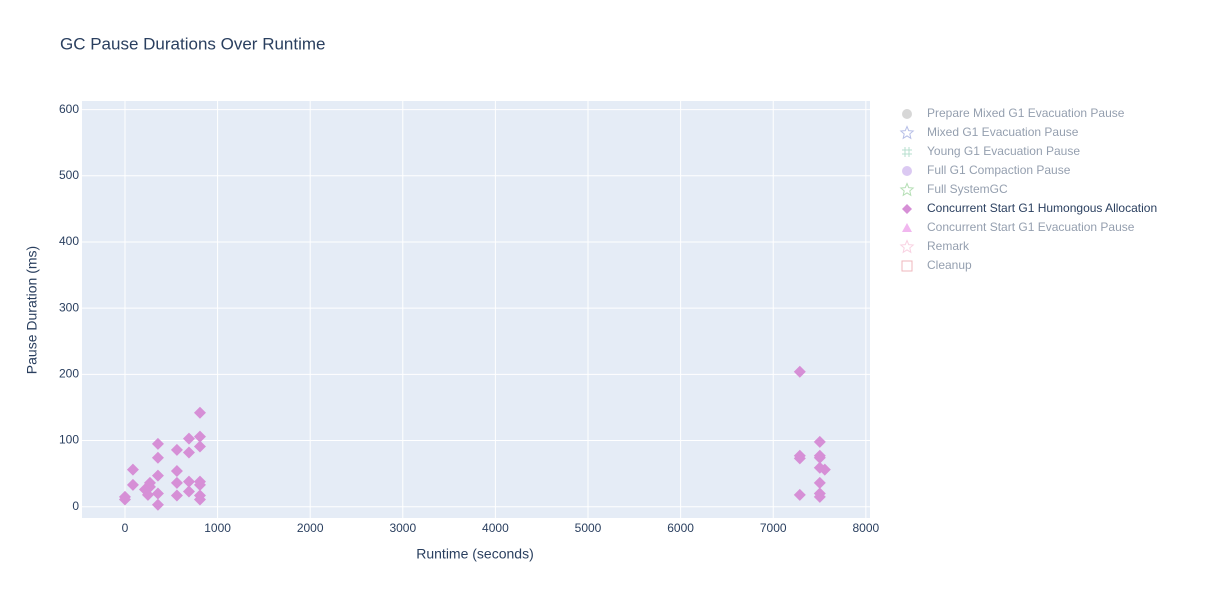 This screenshot has height=600, width=1205. What do you see at coordinates (999, 170) in the screenshot?
I see `legend-label: Full G1 Compaction Pause` at bounding box center [999, 170].